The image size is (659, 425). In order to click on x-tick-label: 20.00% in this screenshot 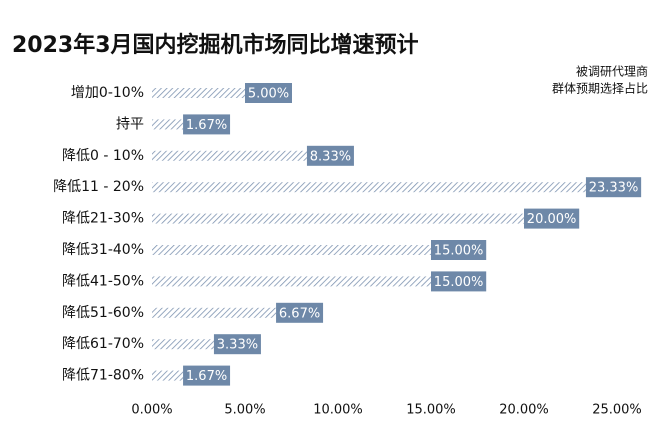, I will do `click(524, 410)`.